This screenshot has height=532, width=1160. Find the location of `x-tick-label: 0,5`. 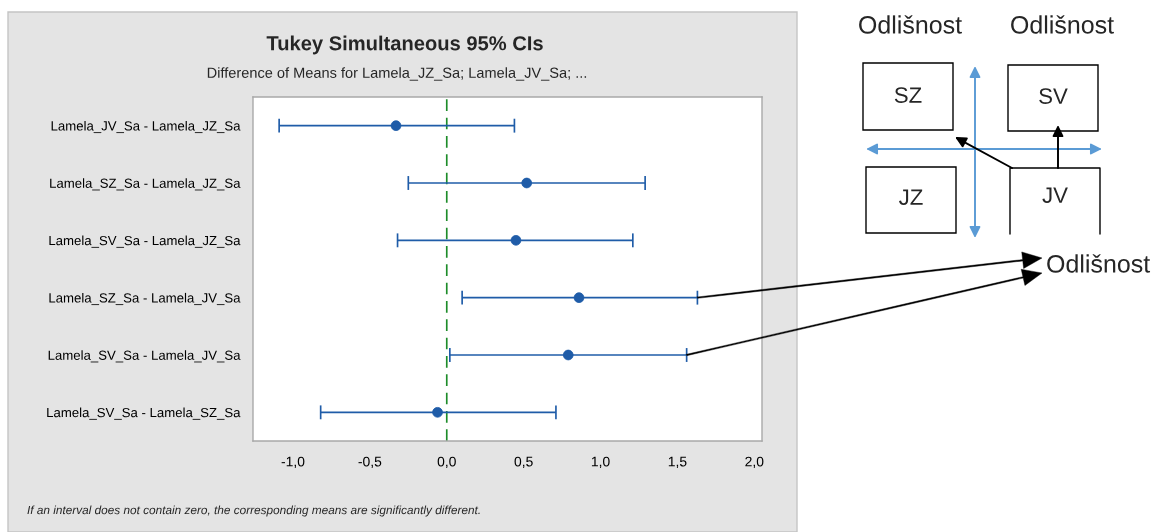

x-tick-label: 0,5 is located at coordinates (523, 462).